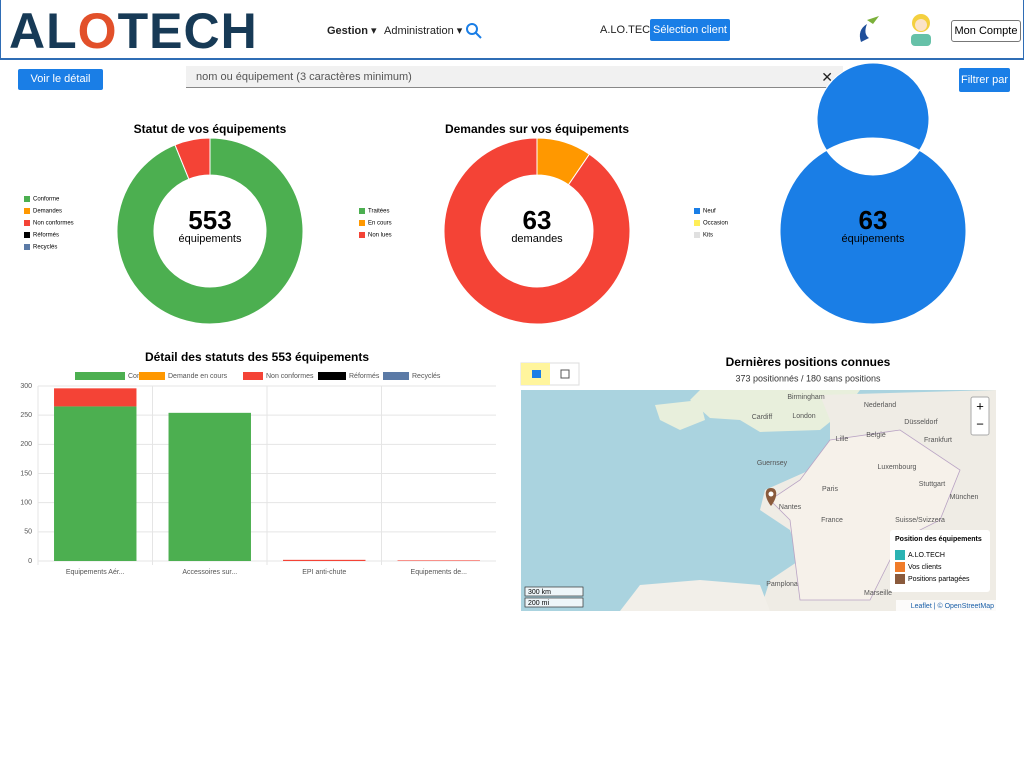 The width and height of the screenshot is (1024, 766). I want to click on brand-icon, so click(869, 29).